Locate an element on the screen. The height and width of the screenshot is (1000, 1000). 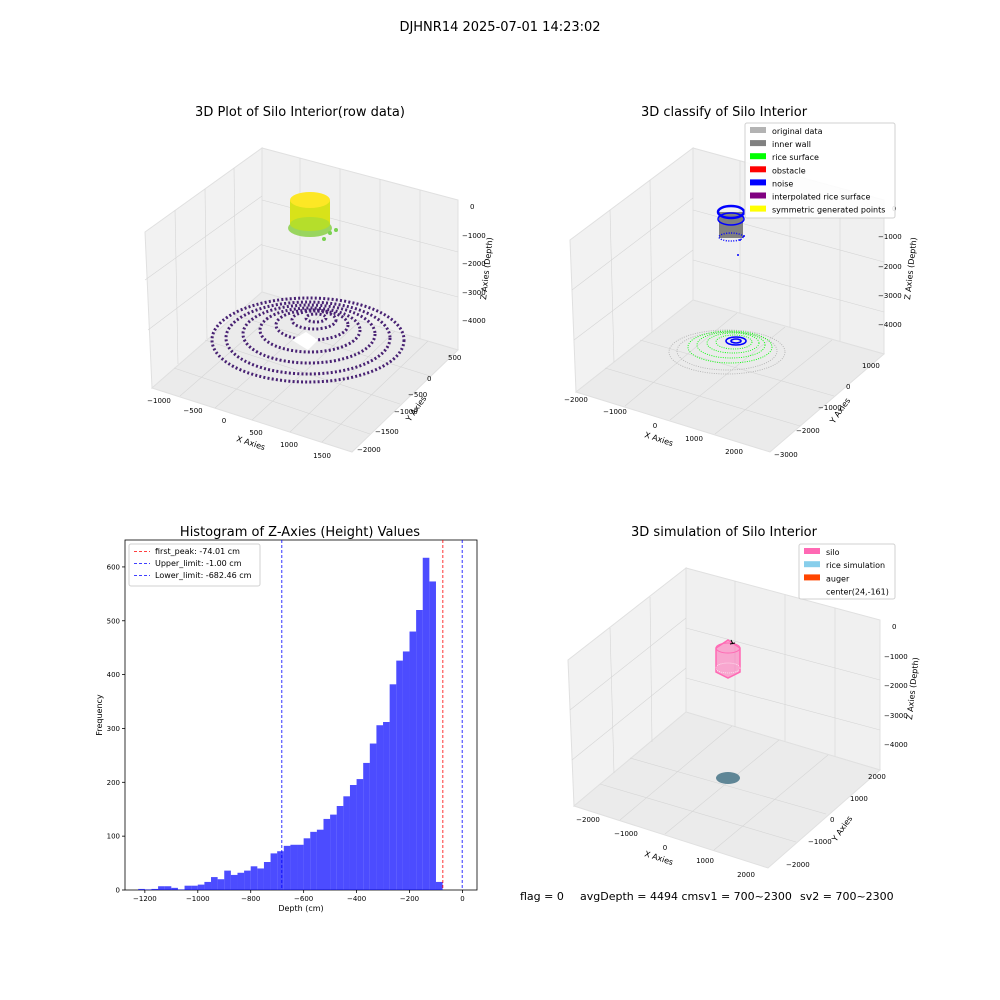
raw-z-ticks: 0 −1000 −2000 −3000 −4000 is located at coordinates (474, 264).